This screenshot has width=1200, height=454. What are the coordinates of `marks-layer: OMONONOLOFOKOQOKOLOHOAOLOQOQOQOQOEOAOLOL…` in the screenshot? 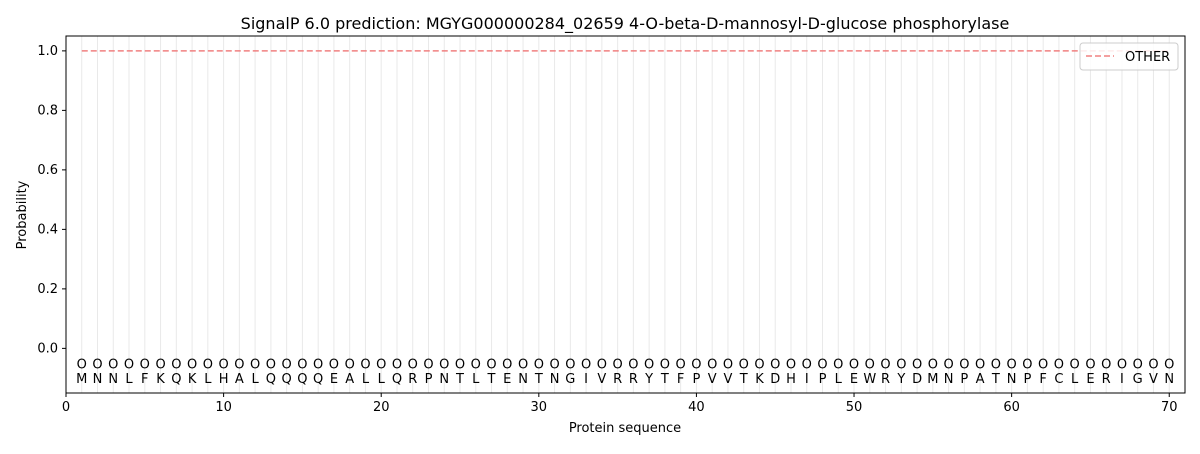 It's located at (625, 372).